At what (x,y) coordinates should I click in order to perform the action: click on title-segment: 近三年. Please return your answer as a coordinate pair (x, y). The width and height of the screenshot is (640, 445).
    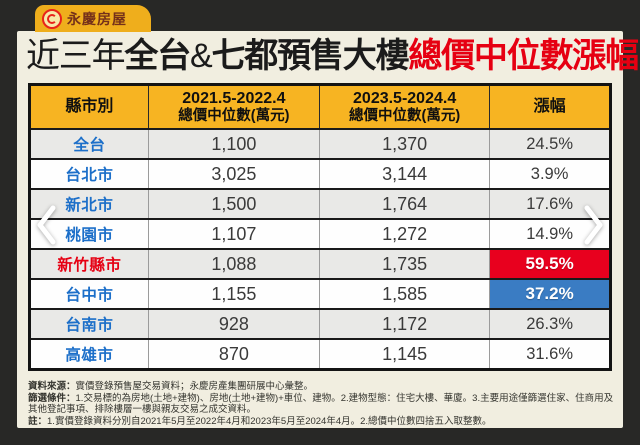
    Looking at the image, I should click on (76, 56).